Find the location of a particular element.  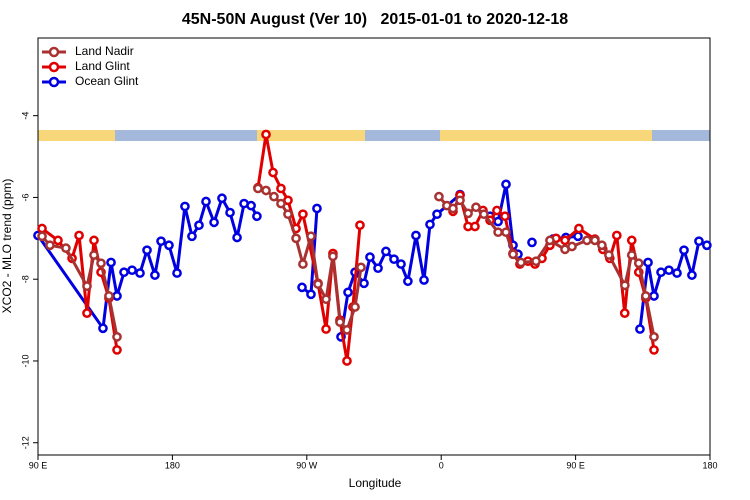

y-tick-label: -10 is located at coordinates (25, 360).